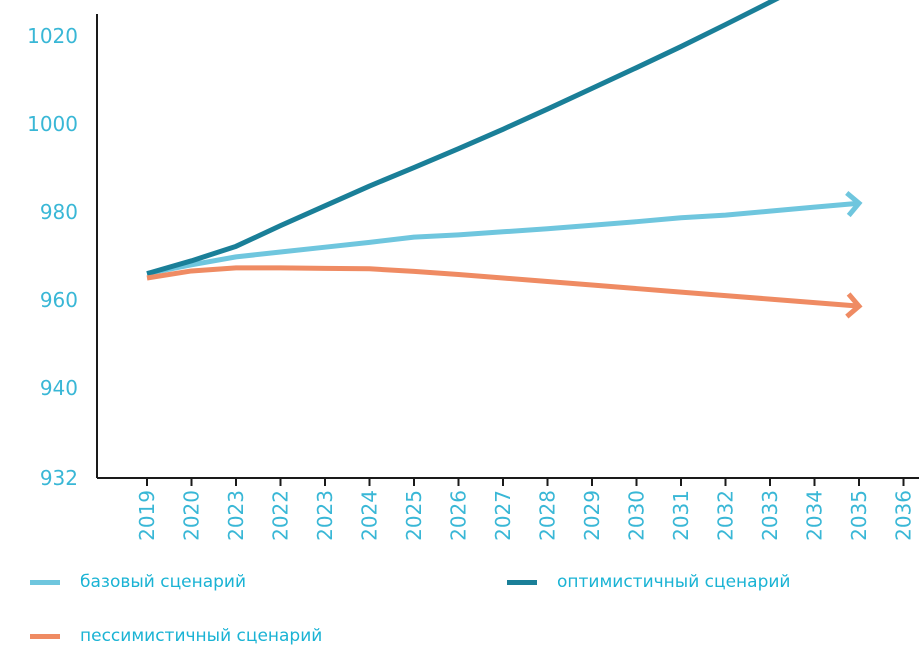  What do you see at coordinates (59, 212) in the screenshot?
I see `y-tick-label: 980` at bounding box center [59, 212].